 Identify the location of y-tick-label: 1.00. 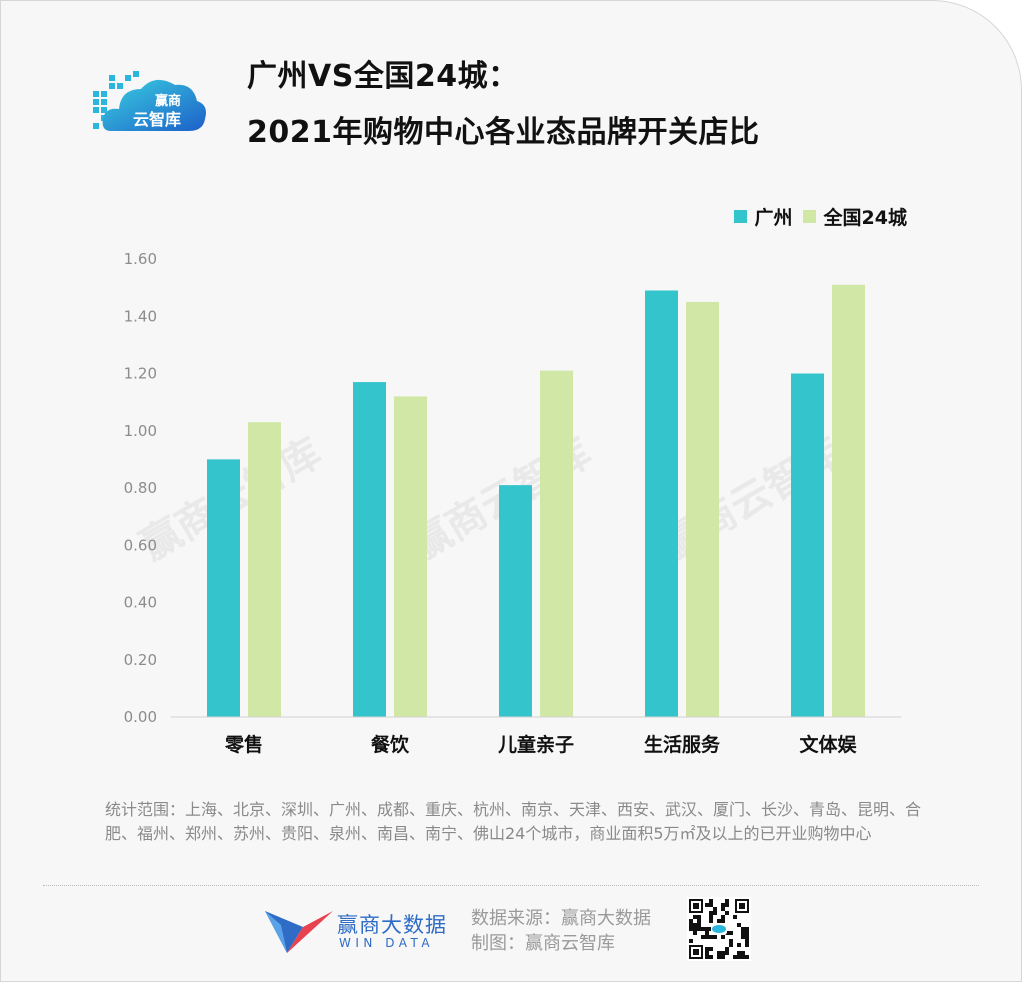
(140, 431).